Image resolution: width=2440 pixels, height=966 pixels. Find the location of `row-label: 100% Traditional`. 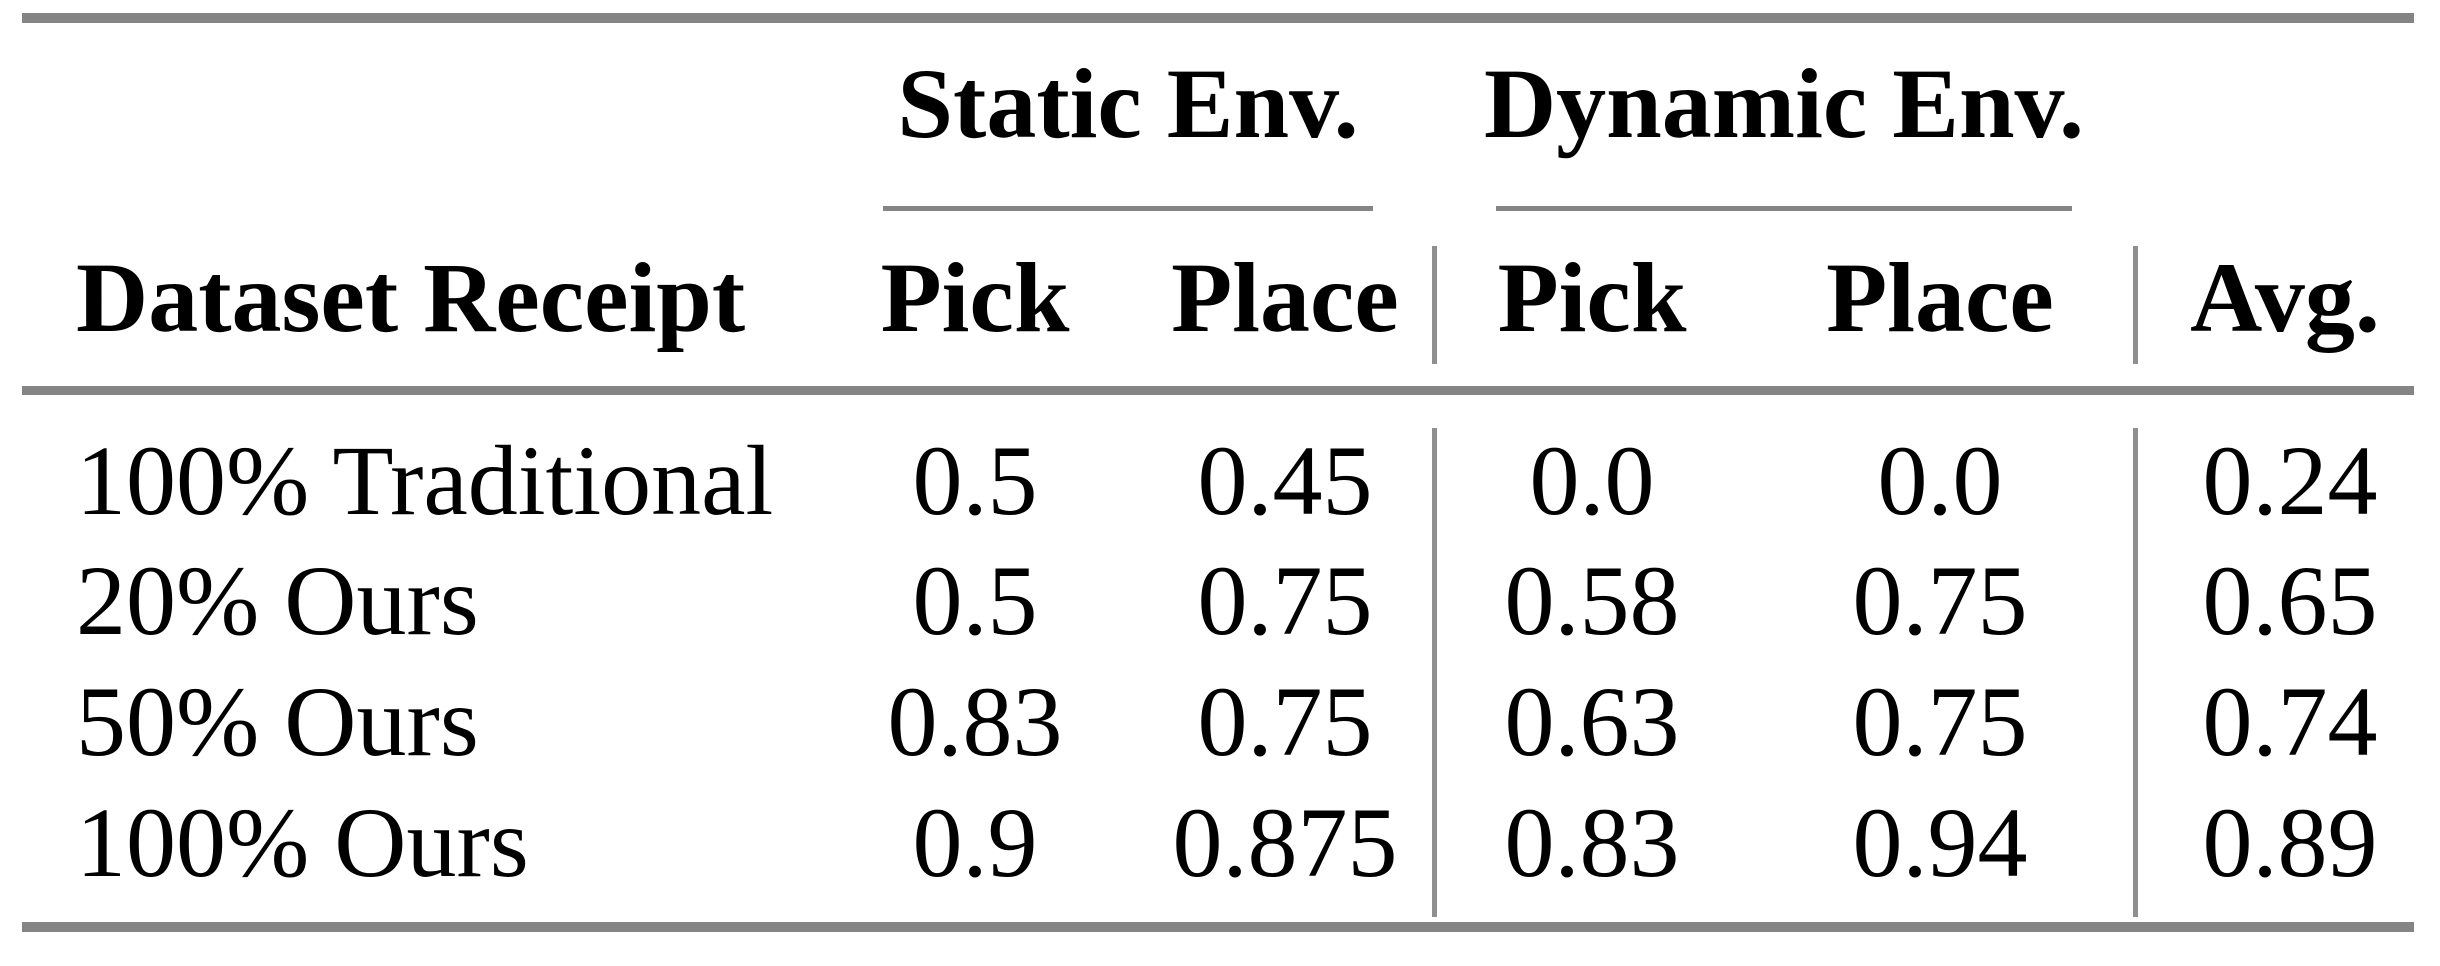

row-label: 100% Traditional is located at coordinates (425, 480).